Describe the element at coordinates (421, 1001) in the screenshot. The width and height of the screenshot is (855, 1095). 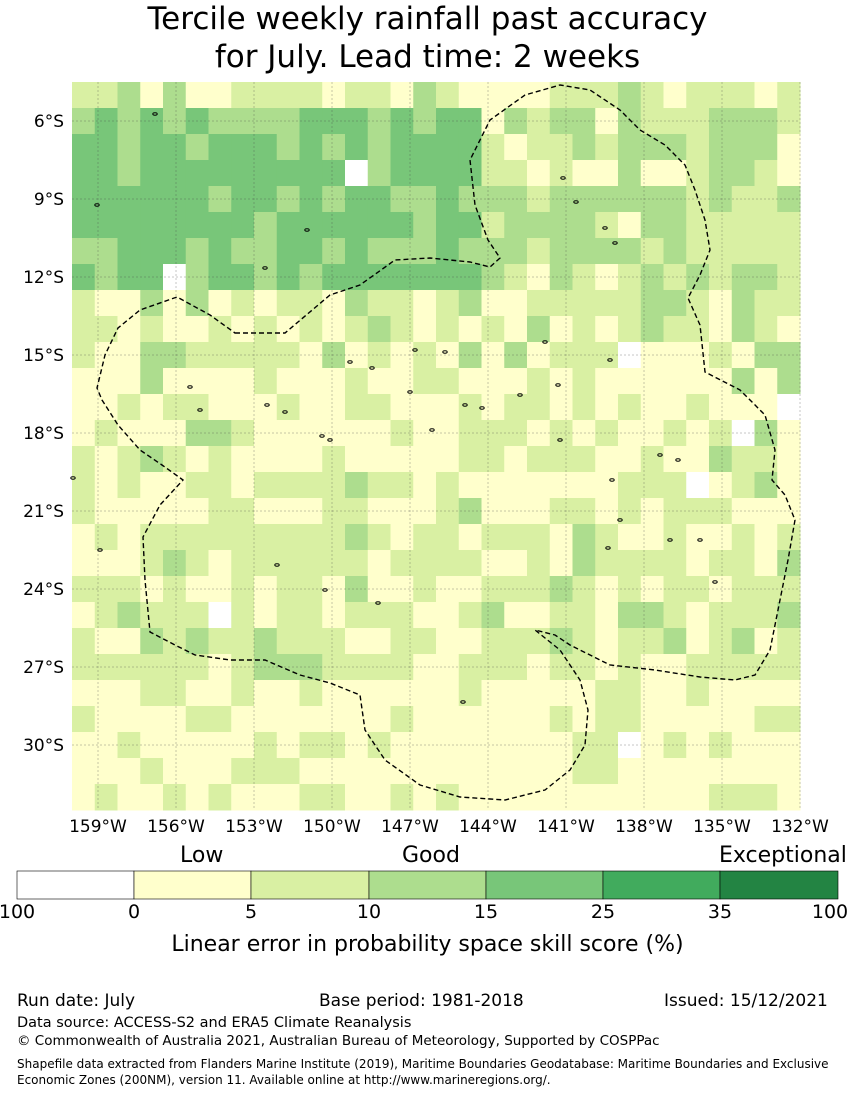
I see `base-period: Base period: 1981-2018` at that location.